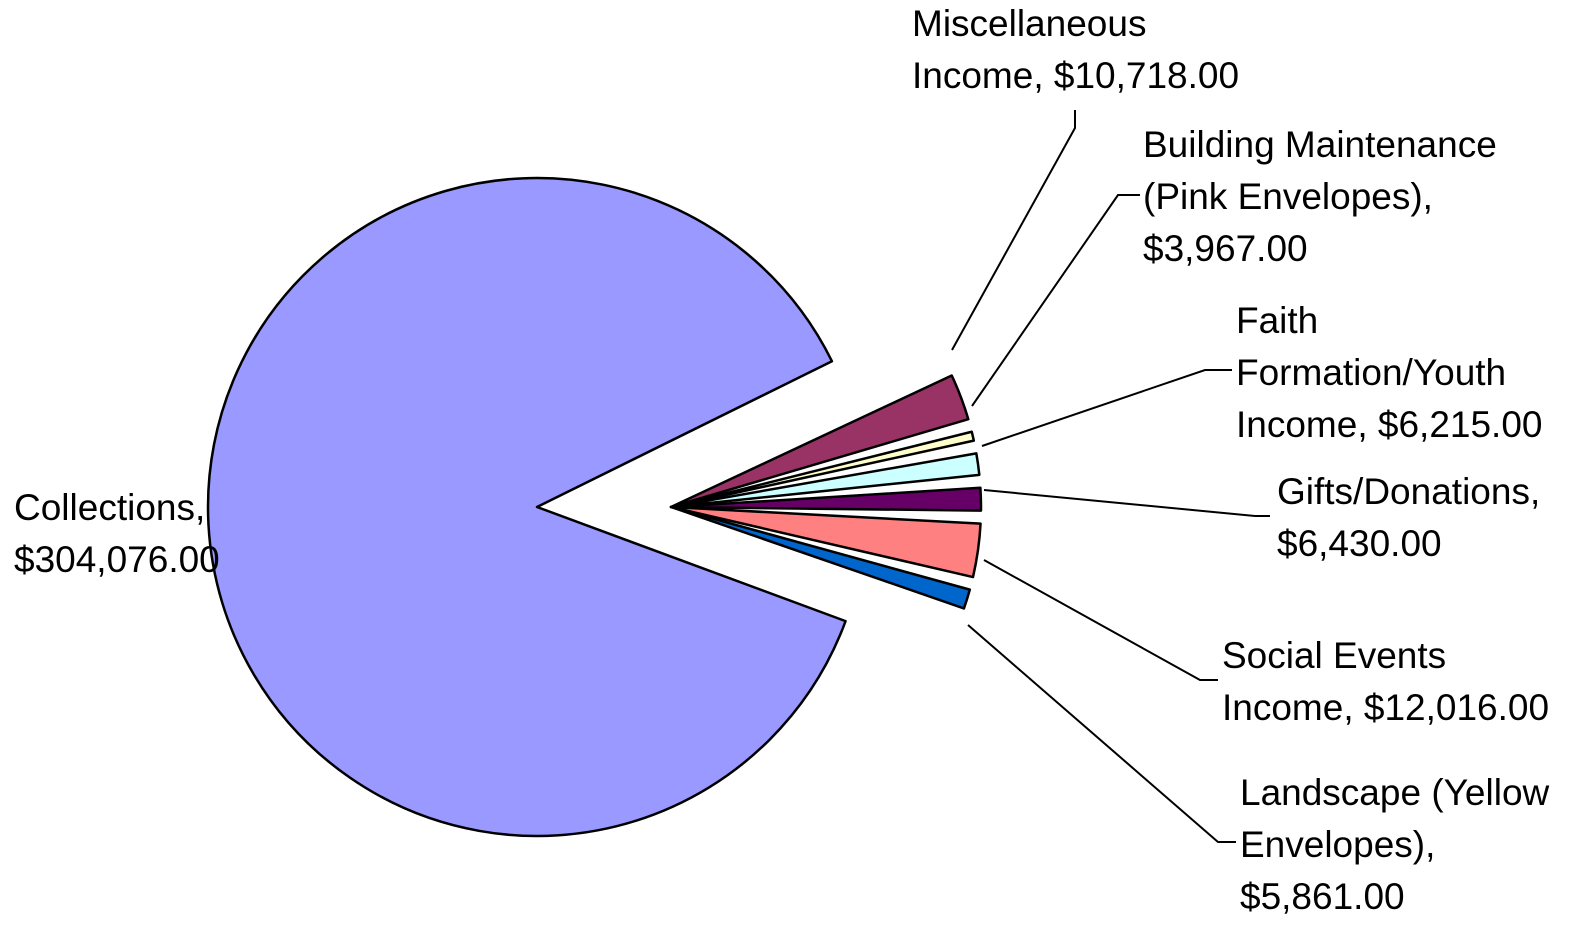 Image resolution: width=1586 pixels, height=933 pixels. What do you see at coordinates (117, 559) in the screenshot?
I see `data-label-line: $304,076.00` at bounding box center [117, 559].